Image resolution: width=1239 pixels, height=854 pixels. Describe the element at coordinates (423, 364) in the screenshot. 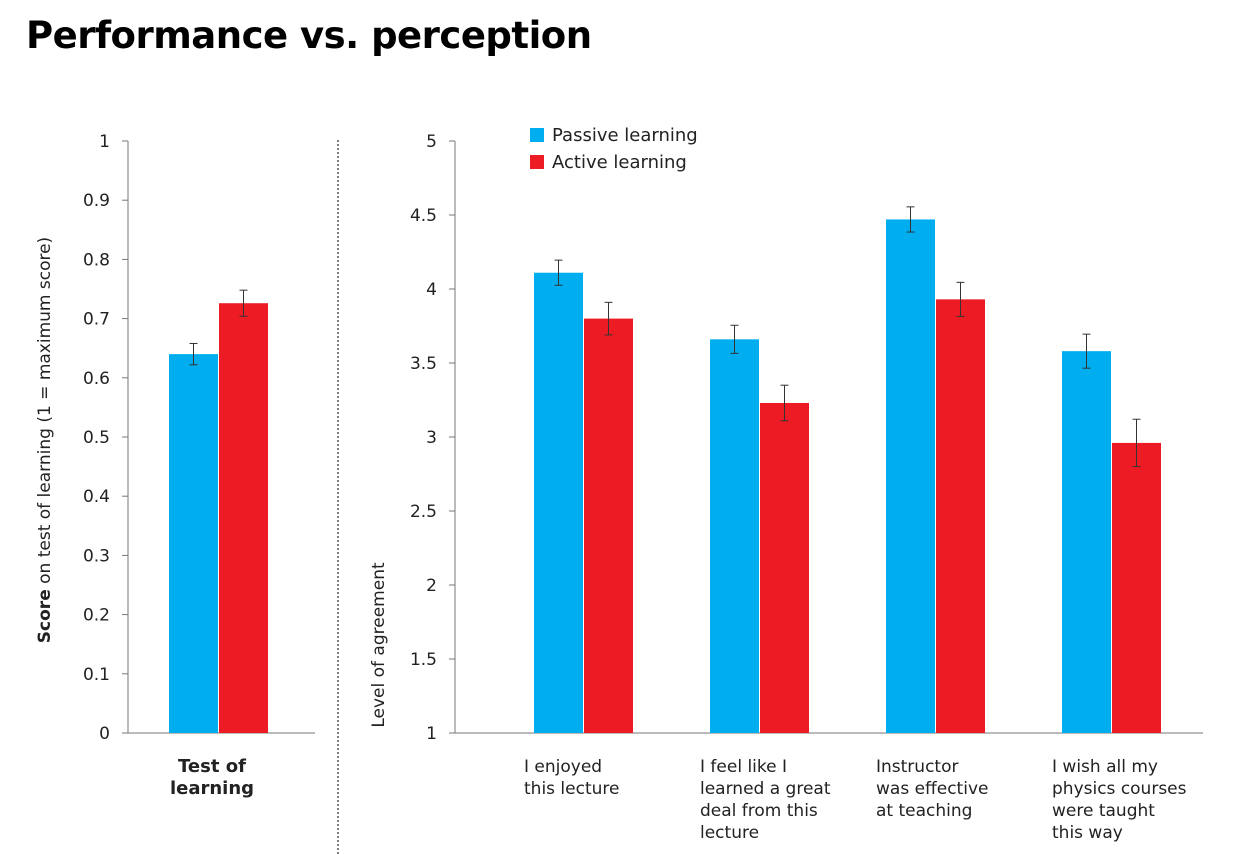

I see `y-tick-label: 3.5` at that location.